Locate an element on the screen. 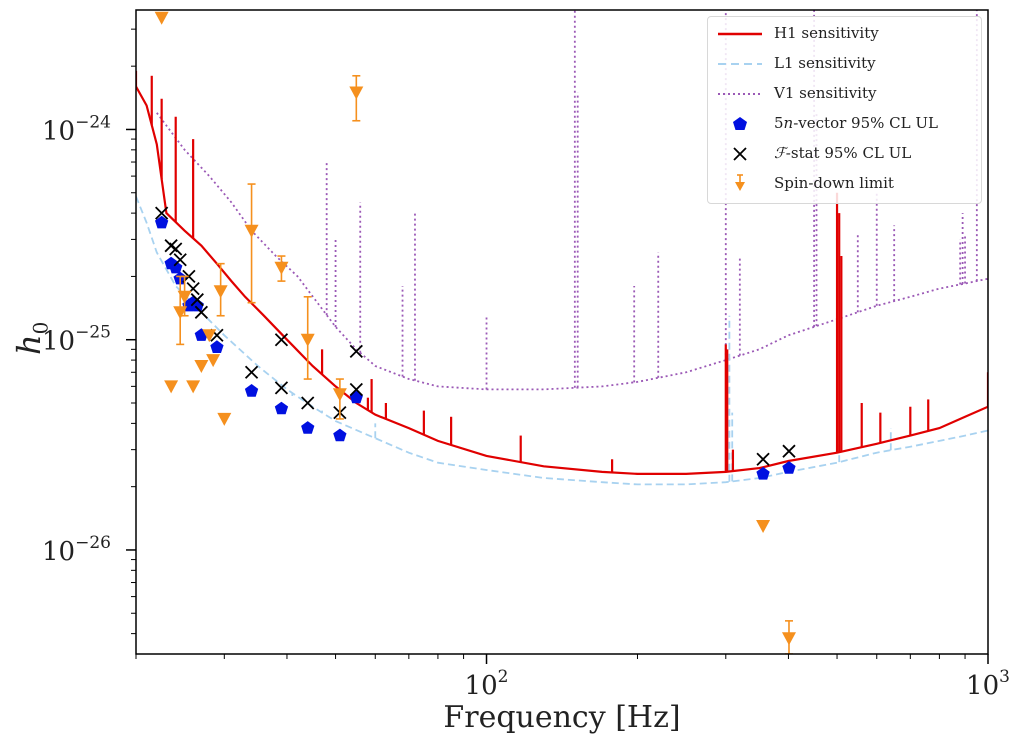  legend-label: ℱ-stat 95% CL UL is located at coordinates (843, 153).